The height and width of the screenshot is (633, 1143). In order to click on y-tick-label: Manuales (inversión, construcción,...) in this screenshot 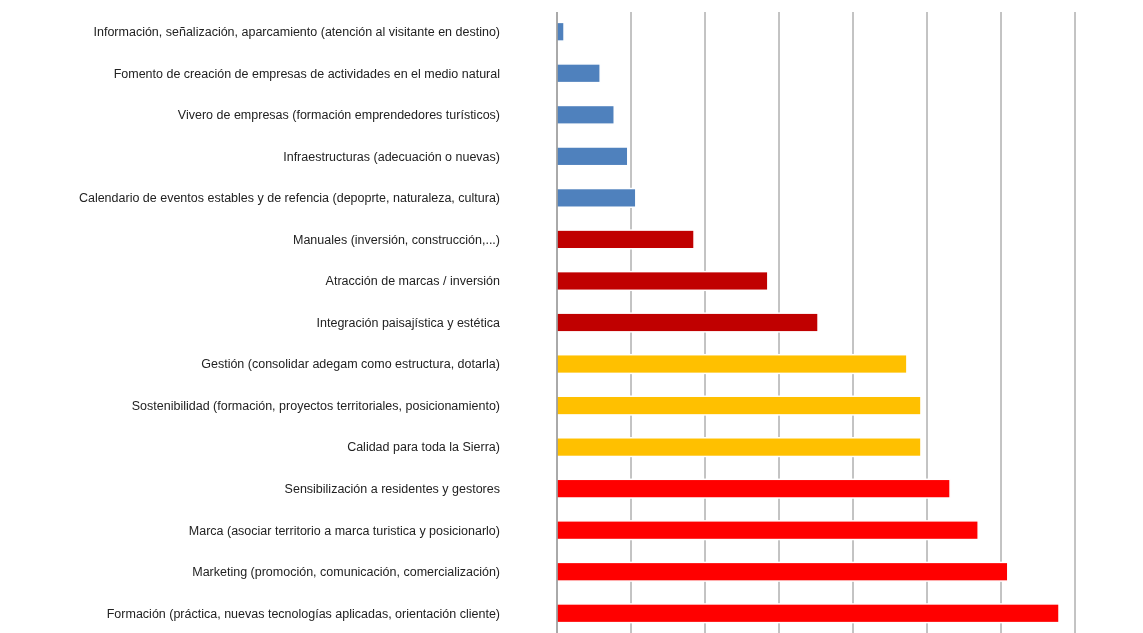, I will do `click(396, 239)`.